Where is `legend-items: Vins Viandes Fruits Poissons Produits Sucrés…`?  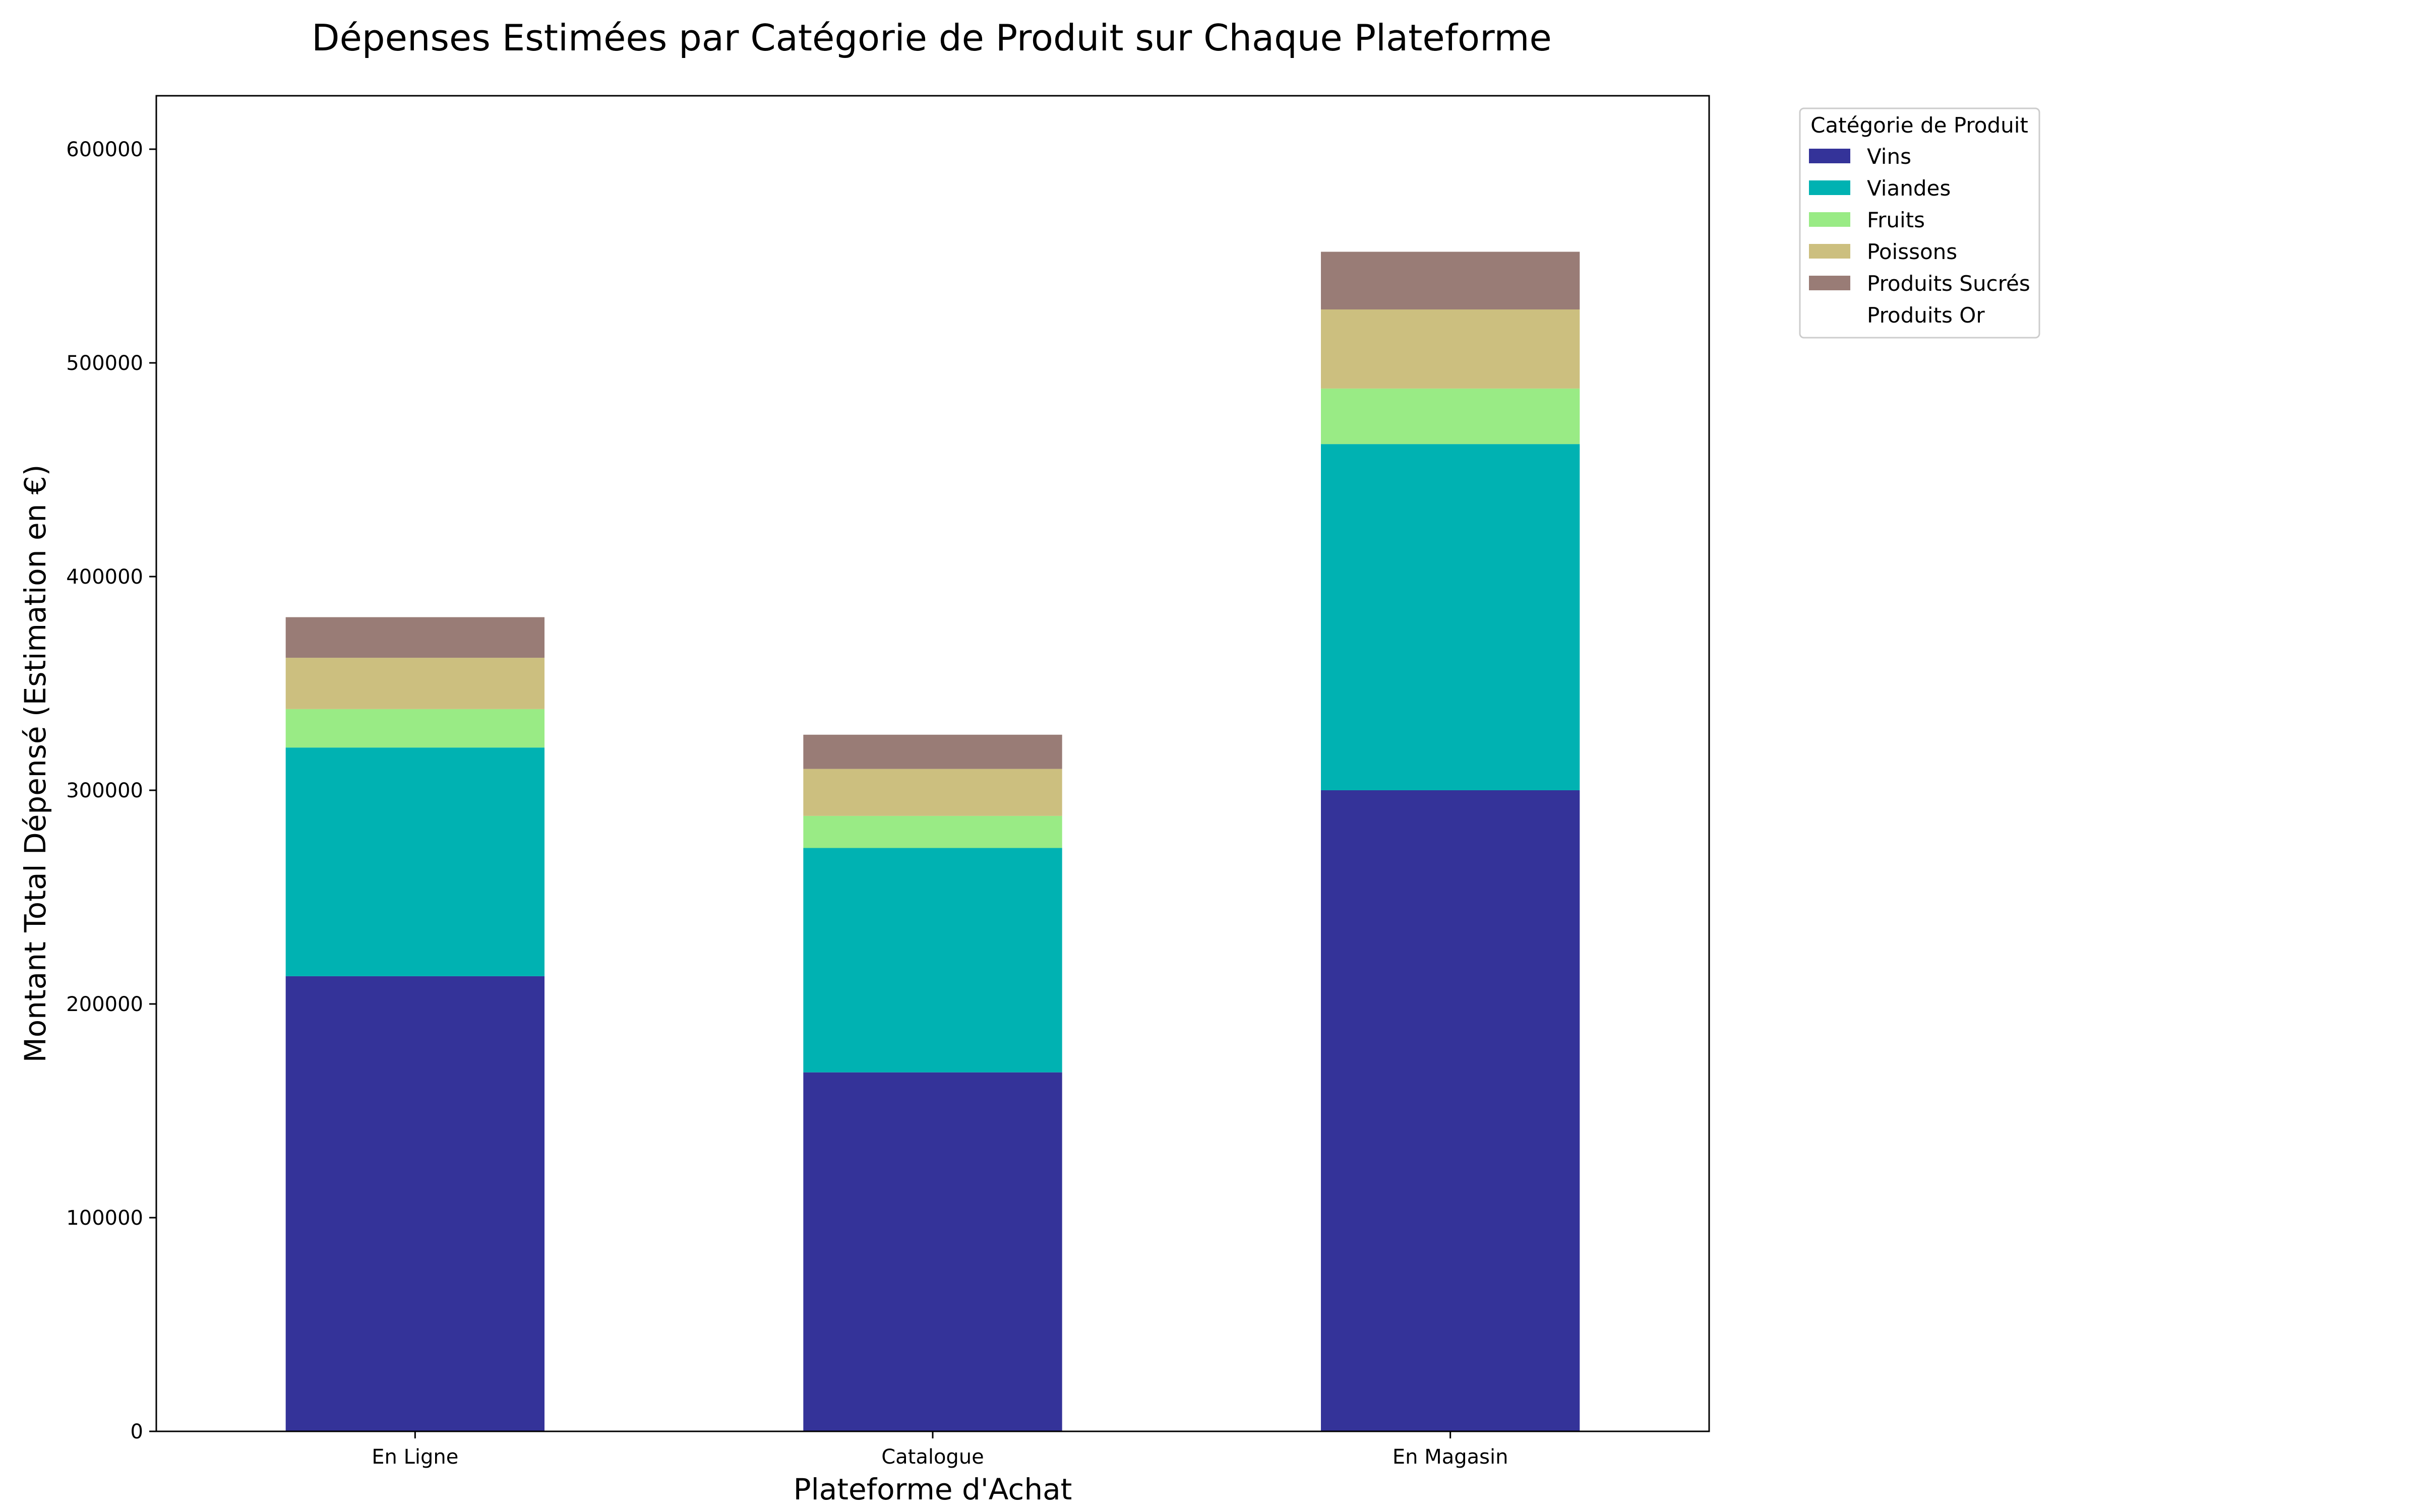
legend-items: Vins Viandes Fruits Poissons Produits Sucrés… is located at coordinates (1919, 236).